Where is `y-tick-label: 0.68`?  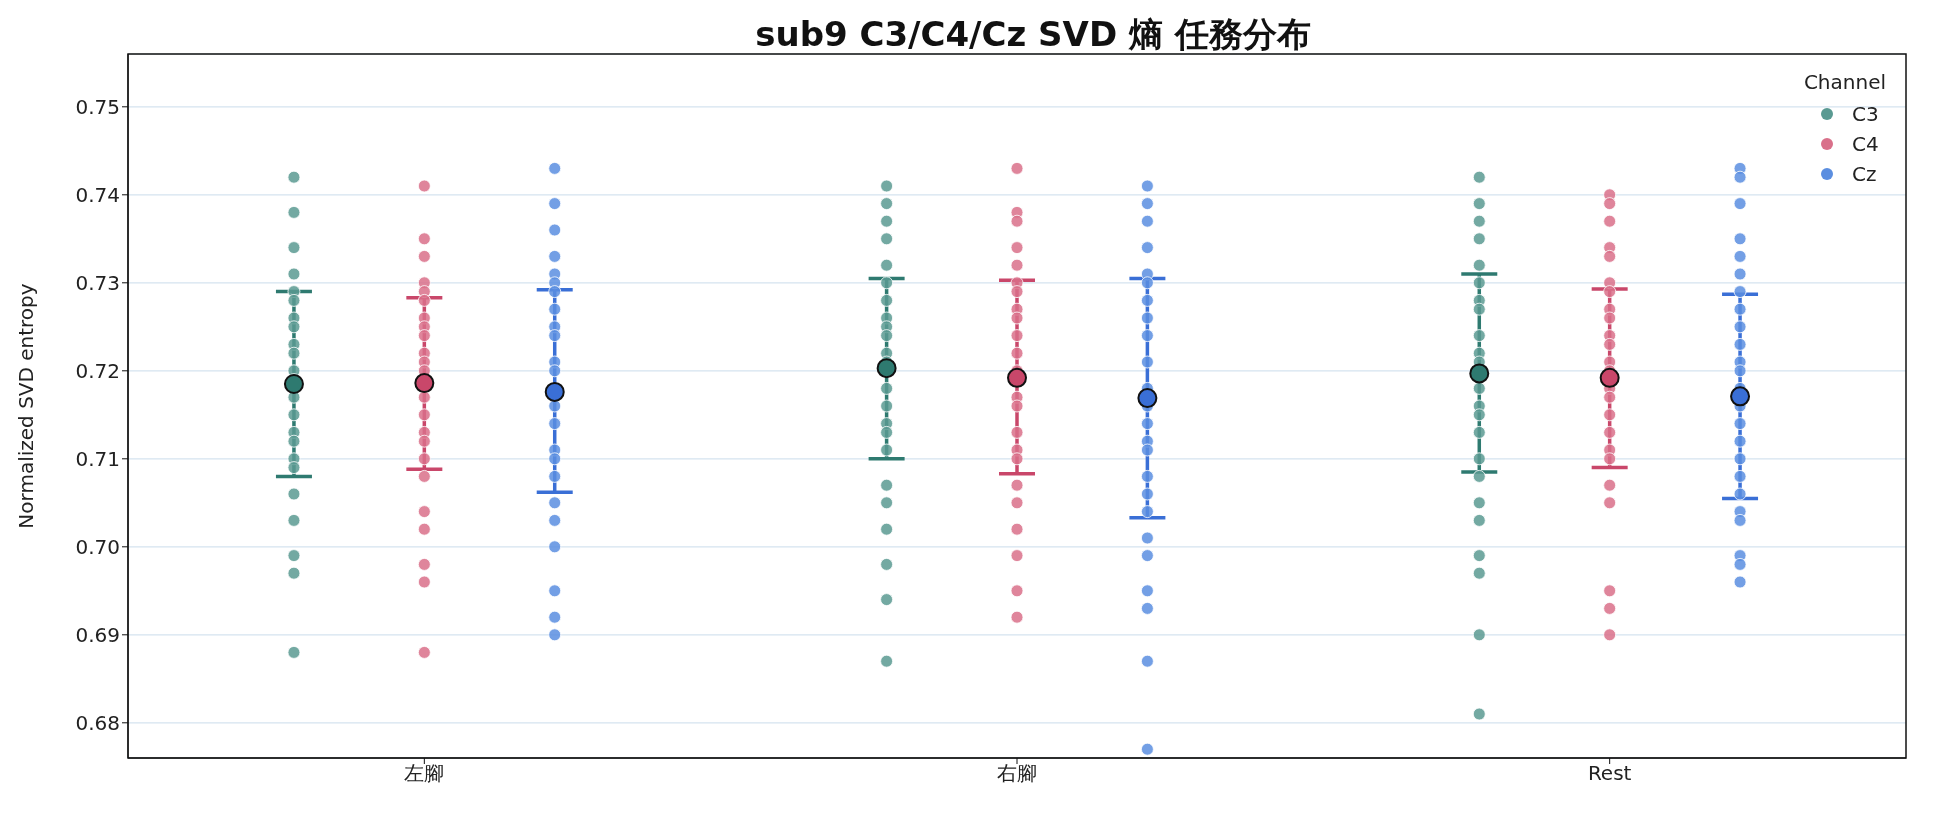 y-tick-label: 0.68 is located at coordinates (97, 722).